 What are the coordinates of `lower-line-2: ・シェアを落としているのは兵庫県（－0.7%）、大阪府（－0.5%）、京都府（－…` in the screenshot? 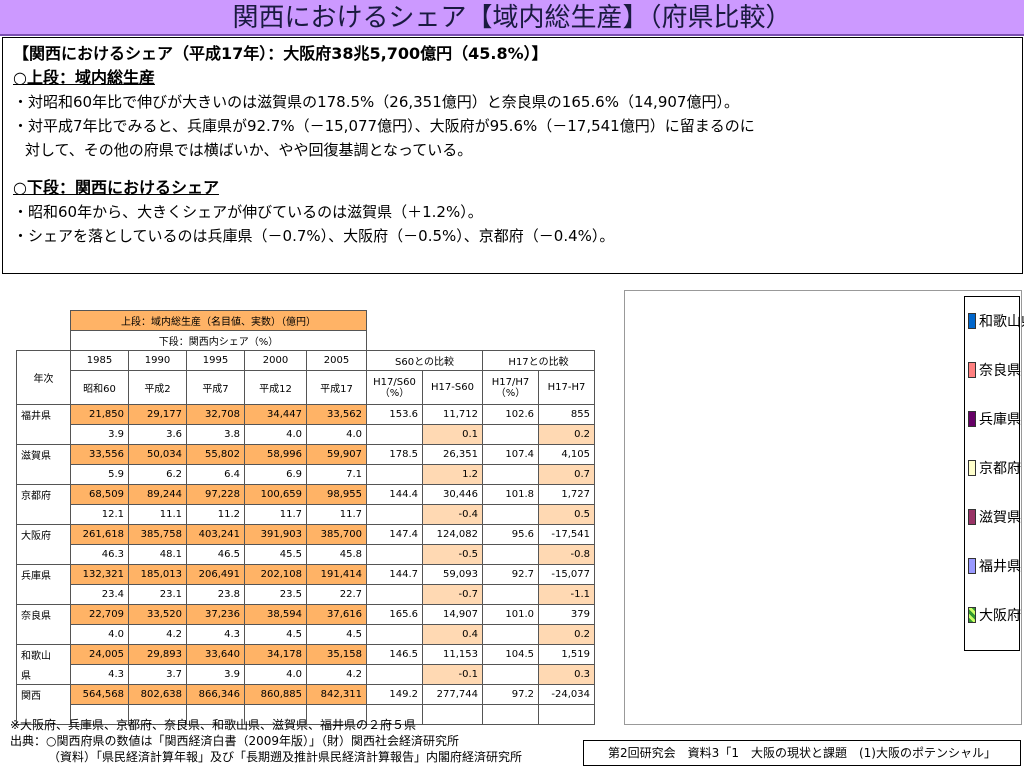 It's located at (314, 236).